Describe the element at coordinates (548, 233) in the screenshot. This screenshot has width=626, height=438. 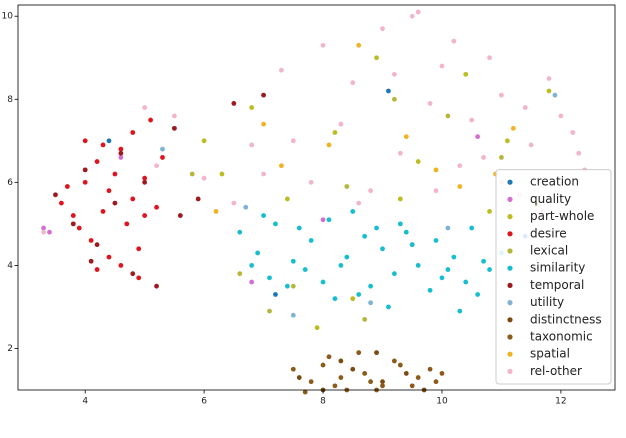
I see `legend-label: desire` at that location.